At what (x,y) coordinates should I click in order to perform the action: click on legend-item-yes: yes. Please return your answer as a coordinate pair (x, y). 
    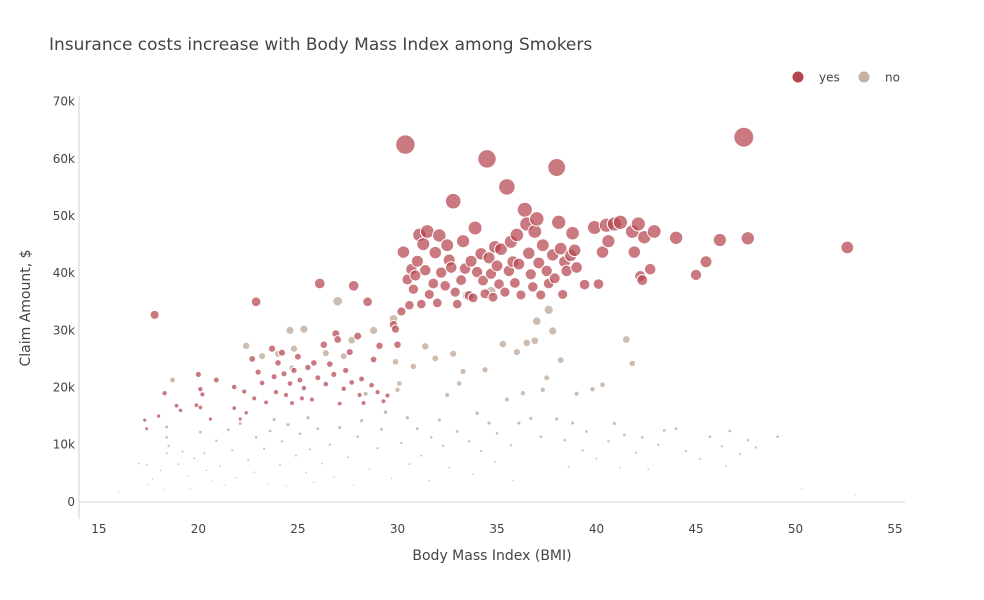
    Looking at the image, I should click on (816, 78).